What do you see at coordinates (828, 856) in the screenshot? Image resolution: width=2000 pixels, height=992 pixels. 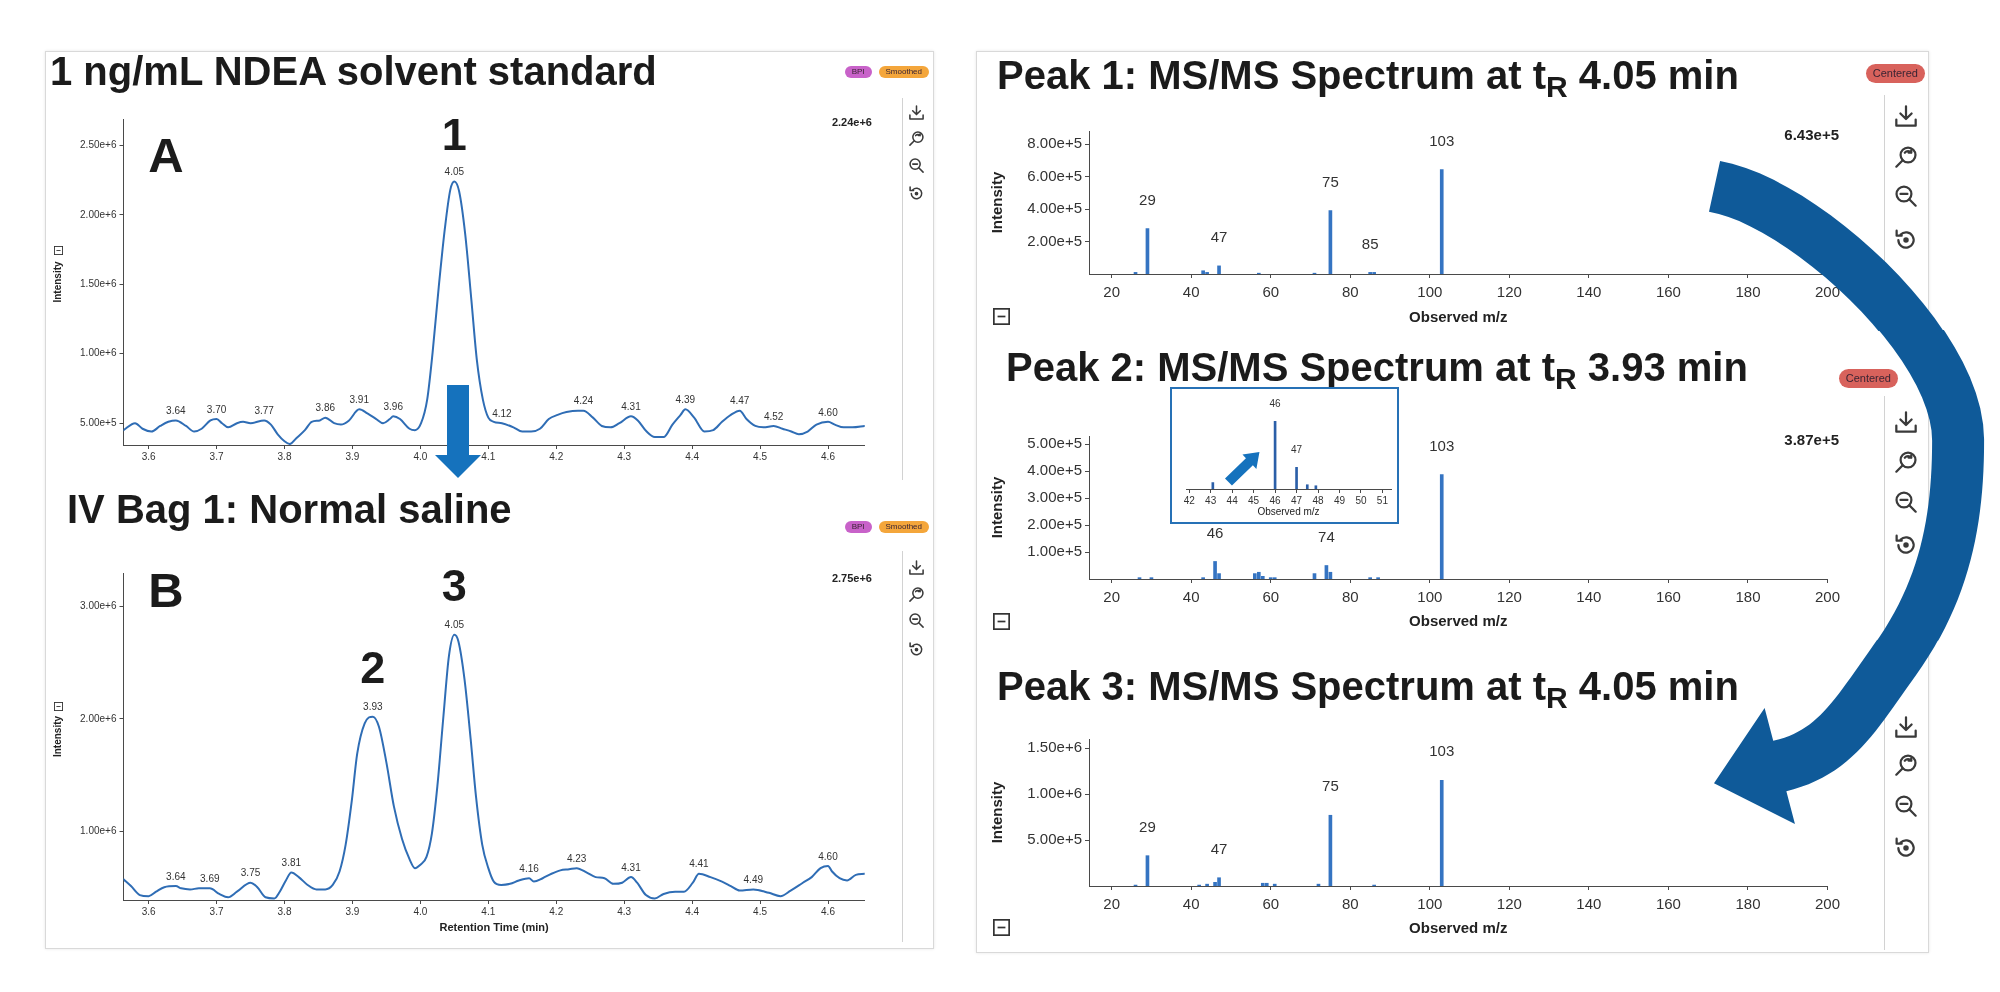 I see `annotation: 4.60` at bounding box center [828, 856].